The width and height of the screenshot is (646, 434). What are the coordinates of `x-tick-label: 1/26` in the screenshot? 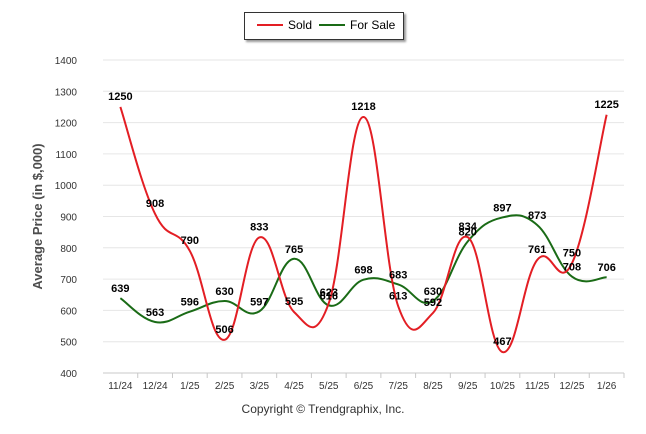 It's located at (607, 386).